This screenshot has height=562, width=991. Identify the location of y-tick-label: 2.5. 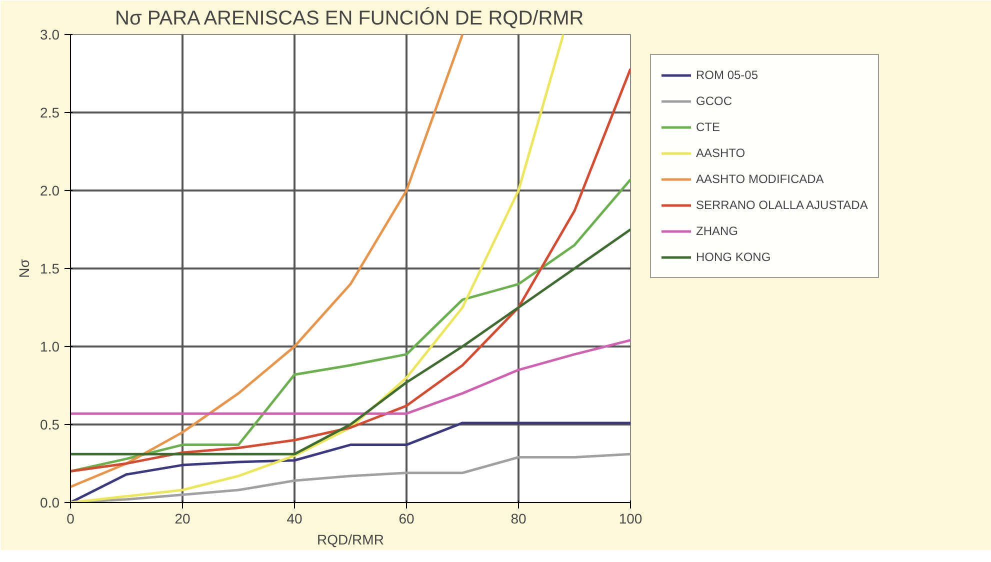
(50, 112).